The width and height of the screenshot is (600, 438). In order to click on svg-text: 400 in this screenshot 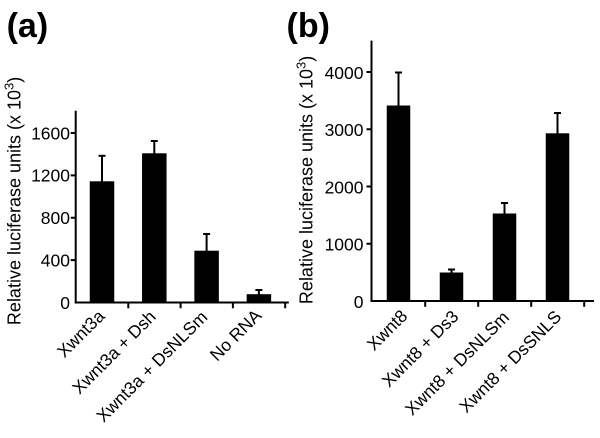, I will do `click(55, 260)`.